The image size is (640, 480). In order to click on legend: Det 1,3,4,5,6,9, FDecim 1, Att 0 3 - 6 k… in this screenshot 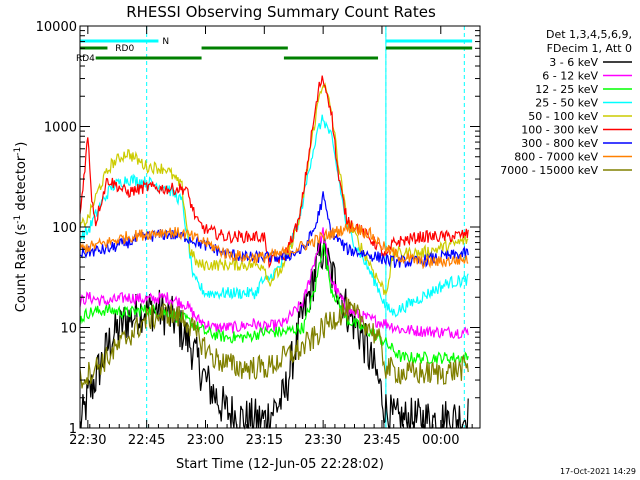, I will do `click(566, 102)`.